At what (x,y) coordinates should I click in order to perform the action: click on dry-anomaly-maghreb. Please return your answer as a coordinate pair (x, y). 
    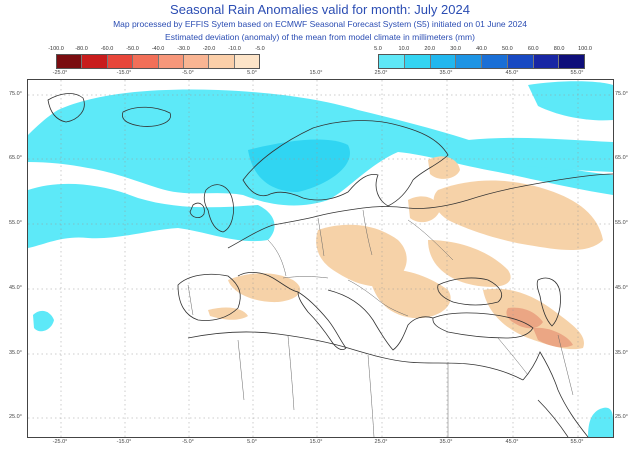
    Looking at the image, I should click on (228, 313).